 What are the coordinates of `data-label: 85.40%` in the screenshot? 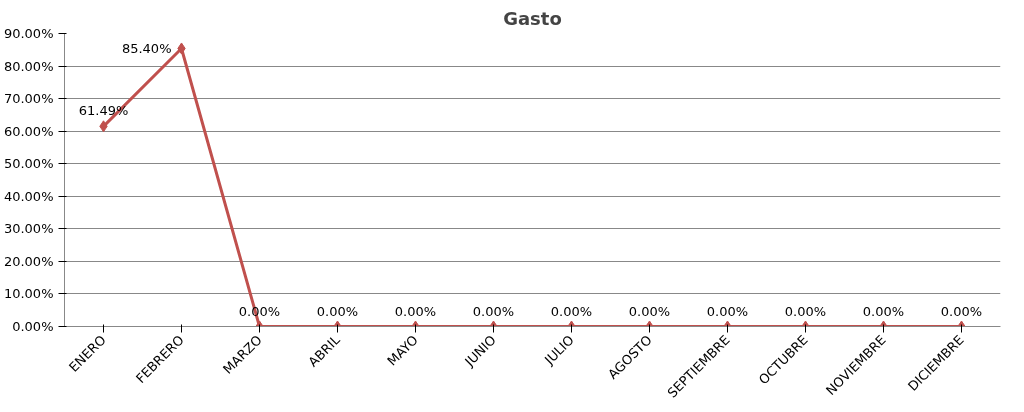 It's located at (146, 48).